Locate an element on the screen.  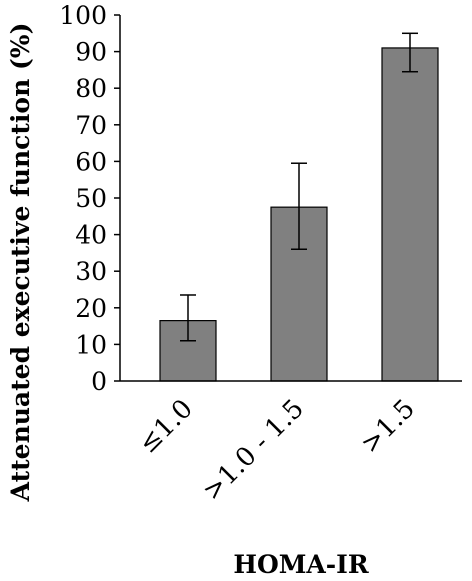
y-axis-ticks: 0 10 20 30 40 50 60 70 80 90 100 is located at coordinates (89, 198).